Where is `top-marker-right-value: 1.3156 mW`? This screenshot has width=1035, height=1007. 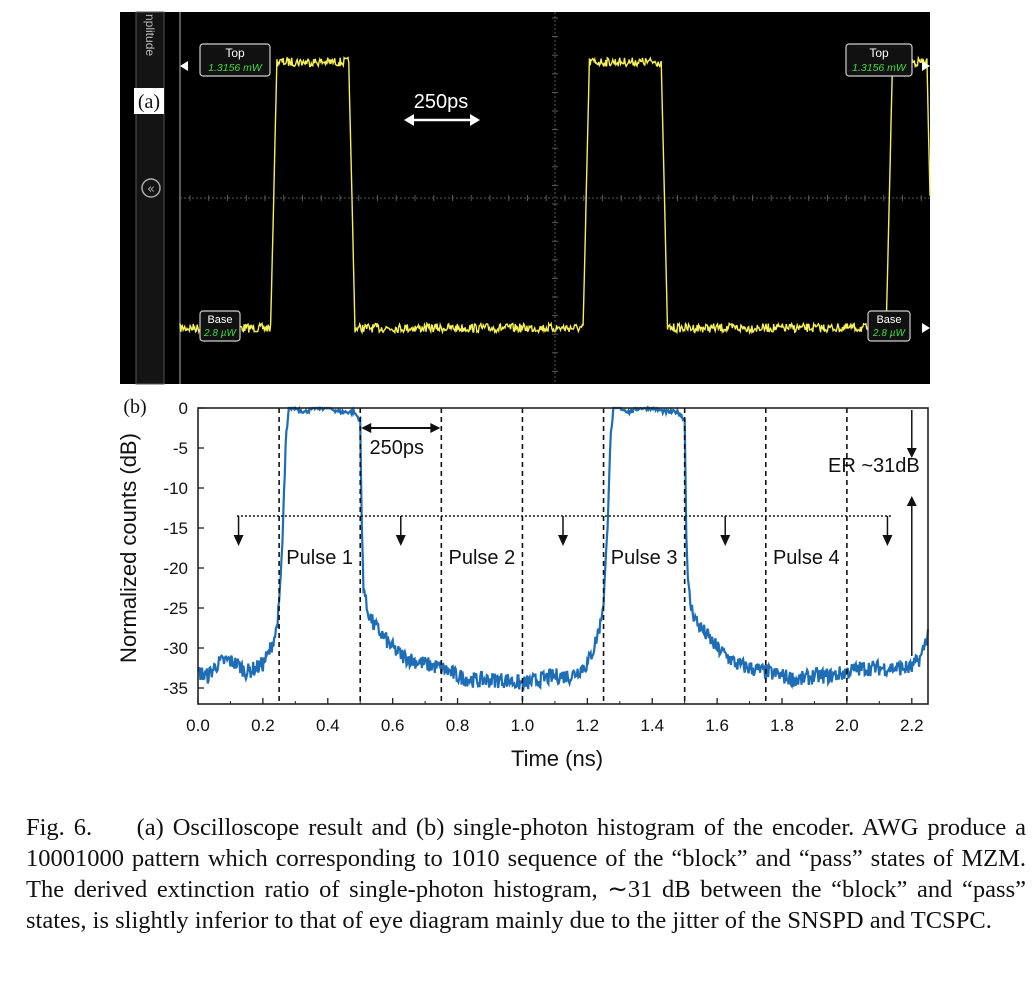
top-marker-right-value: 1.3156 mW is located at coordinates (879, 68).